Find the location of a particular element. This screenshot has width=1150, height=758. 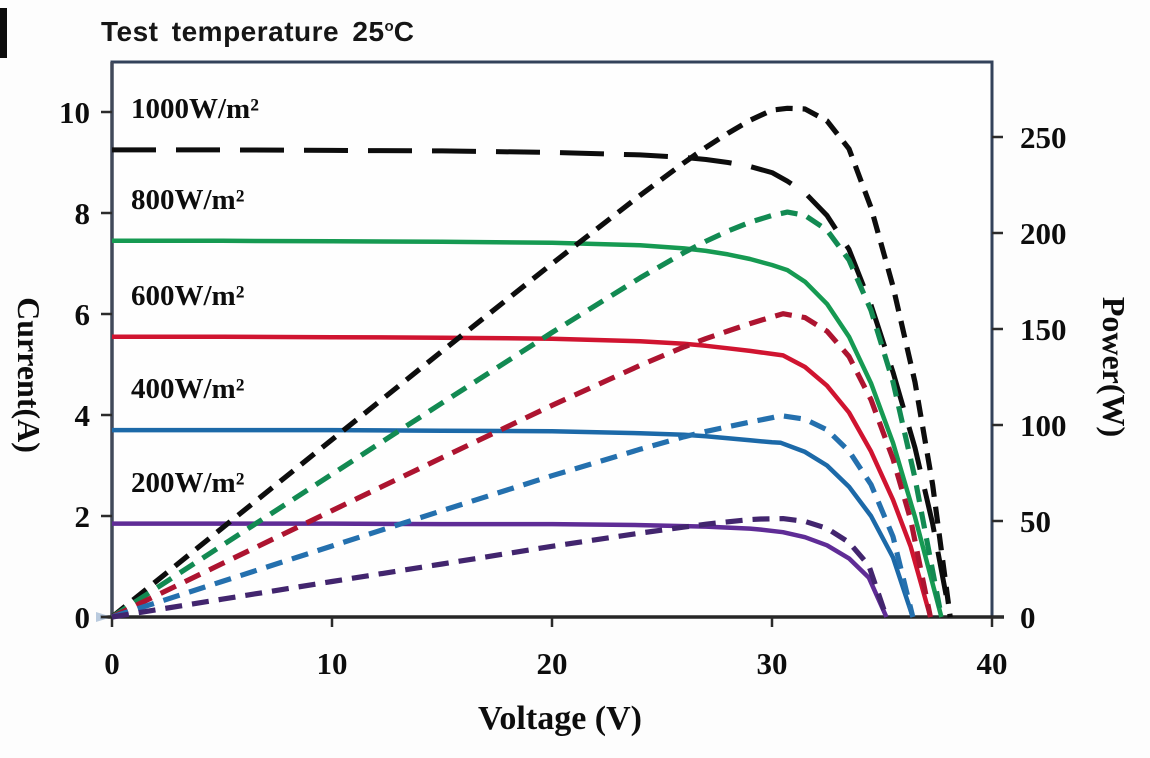

y-left-tick-label: 0 is located at coordinates (83, 617).